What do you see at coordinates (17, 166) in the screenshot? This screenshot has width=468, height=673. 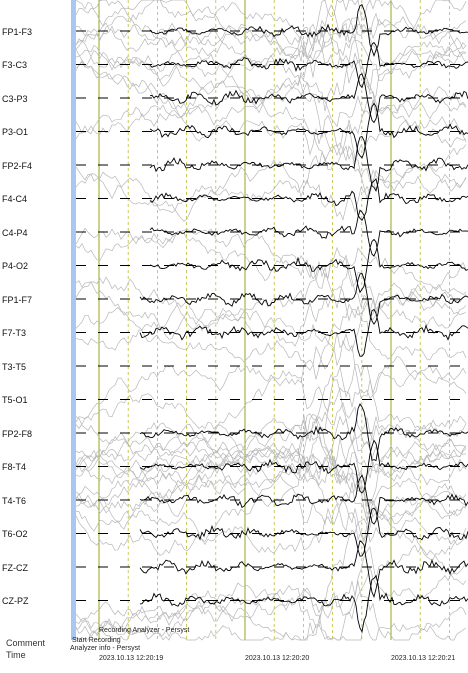 I see `channel-label: FP2-F4` at bounding box center [17, 166].